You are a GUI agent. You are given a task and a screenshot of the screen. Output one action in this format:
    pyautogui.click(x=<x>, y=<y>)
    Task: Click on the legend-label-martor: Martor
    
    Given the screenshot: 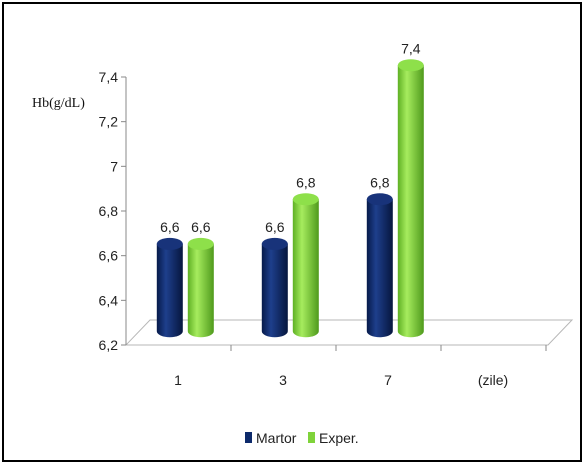 What is the action you would take?
    pyautogui.click(x=276, y=438)
    